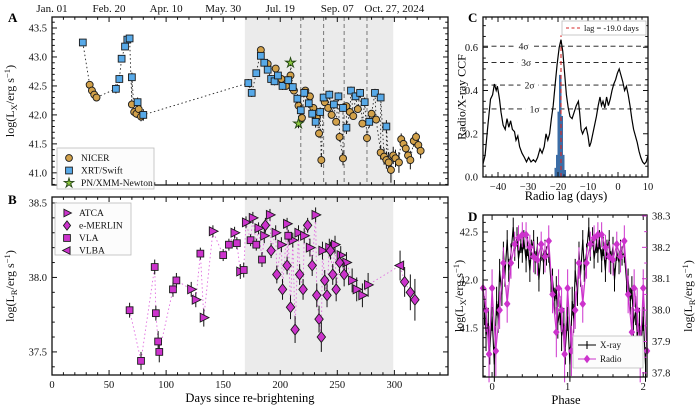 This screenshot has width=700, height=412. Describe the element at coordinates (530, 87) in the screenshot. I see `sigma-label: 2σ` at that location.